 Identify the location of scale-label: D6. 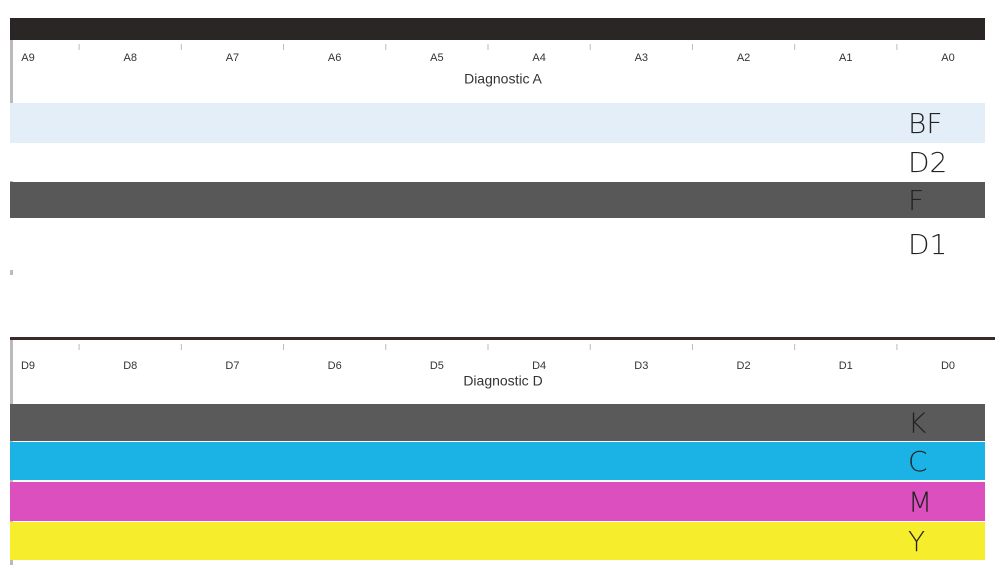
(335, 366).